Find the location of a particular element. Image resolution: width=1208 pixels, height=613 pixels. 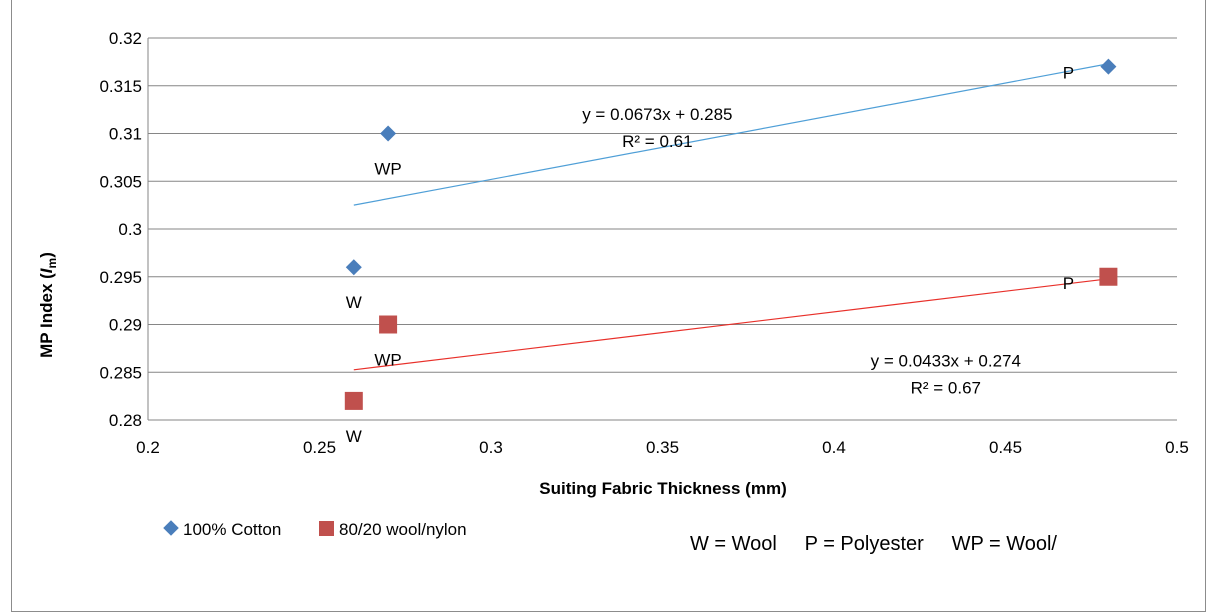

x-tick-label: 0.2 is located at coordinates (148, 447).